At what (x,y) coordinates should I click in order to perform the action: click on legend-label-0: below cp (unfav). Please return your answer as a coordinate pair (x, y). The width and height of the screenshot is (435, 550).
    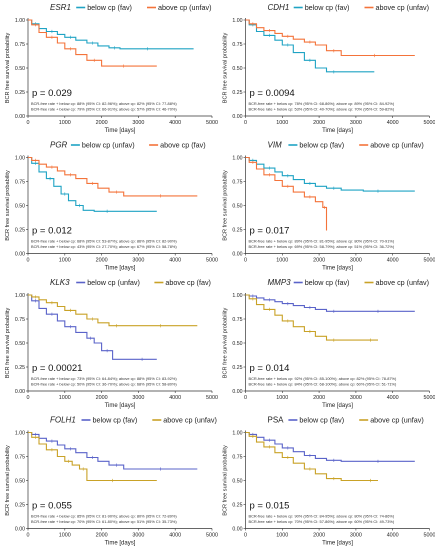
    Looking at the image, I should click on (113, 282).